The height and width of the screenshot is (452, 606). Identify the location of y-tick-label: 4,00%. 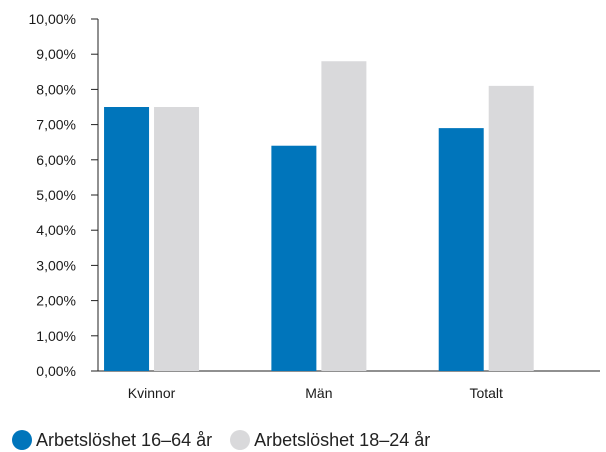
(56, 230).